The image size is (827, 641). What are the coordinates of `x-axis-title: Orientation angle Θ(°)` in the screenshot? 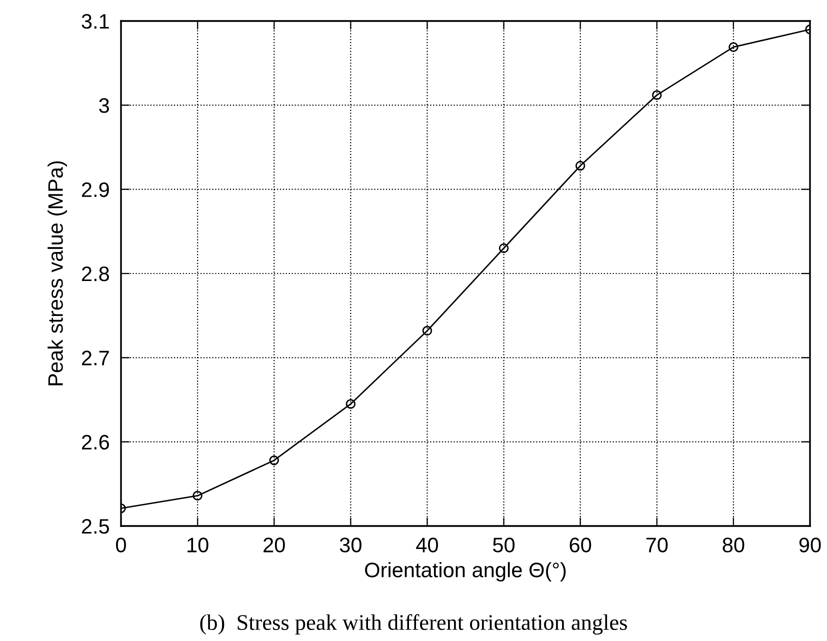 It's located at (465, 572).